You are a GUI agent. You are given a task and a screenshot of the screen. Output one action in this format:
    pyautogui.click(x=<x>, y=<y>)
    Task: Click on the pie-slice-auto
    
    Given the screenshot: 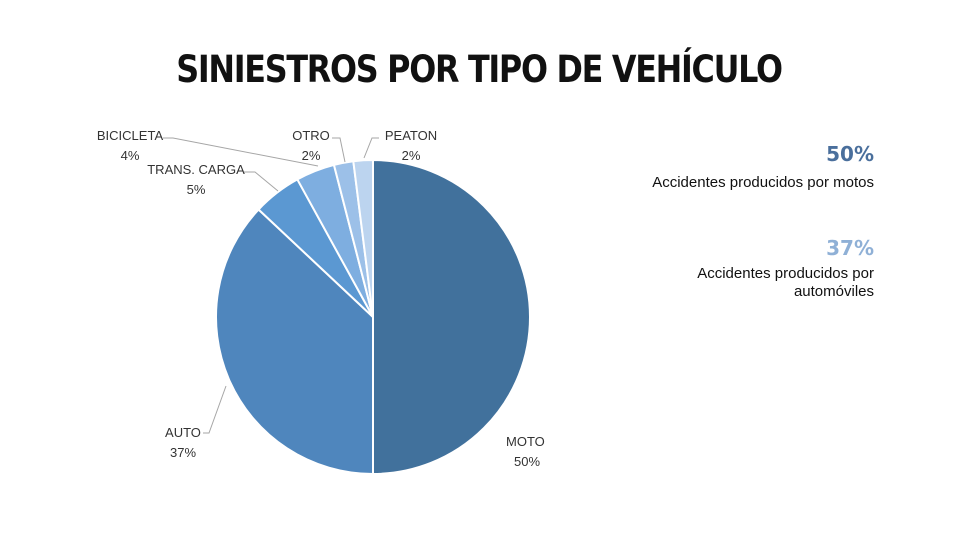 What is the action you would take?
    pyautogui.click(x=294, y=342)
    